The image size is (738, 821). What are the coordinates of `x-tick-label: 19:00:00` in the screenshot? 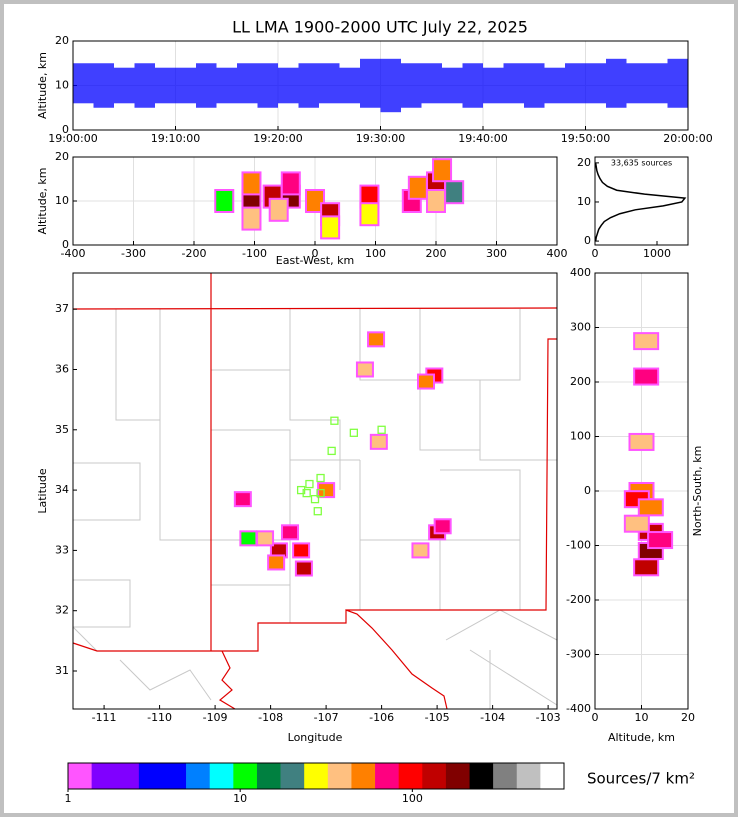 It's located at (72, 138).